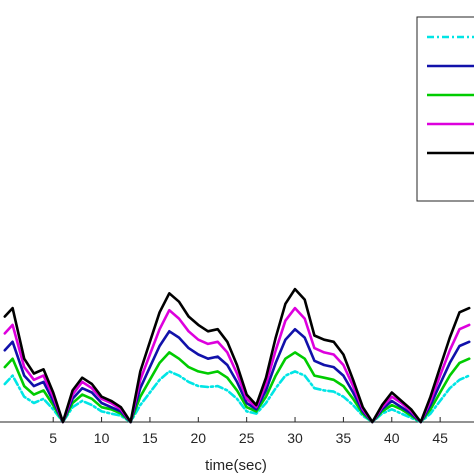 The image size is (474, 474). Describe the element at coordinates (344, 438) in the screenshot. I see `x-tick-label: 35` at that location.